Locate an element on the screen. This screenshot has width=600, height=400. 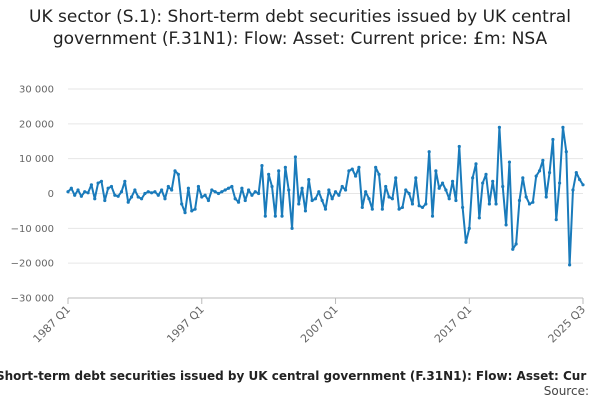
x-tick-label: 2007 Q1 is located at coordinates (319, 324).